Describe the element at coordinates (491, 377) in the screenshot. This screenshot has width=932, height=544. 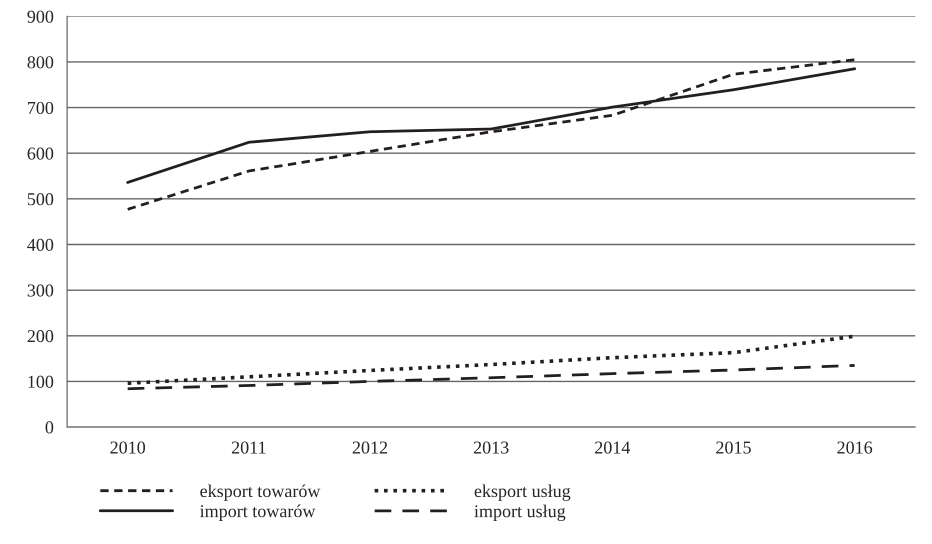
I see `line-series` at that location.